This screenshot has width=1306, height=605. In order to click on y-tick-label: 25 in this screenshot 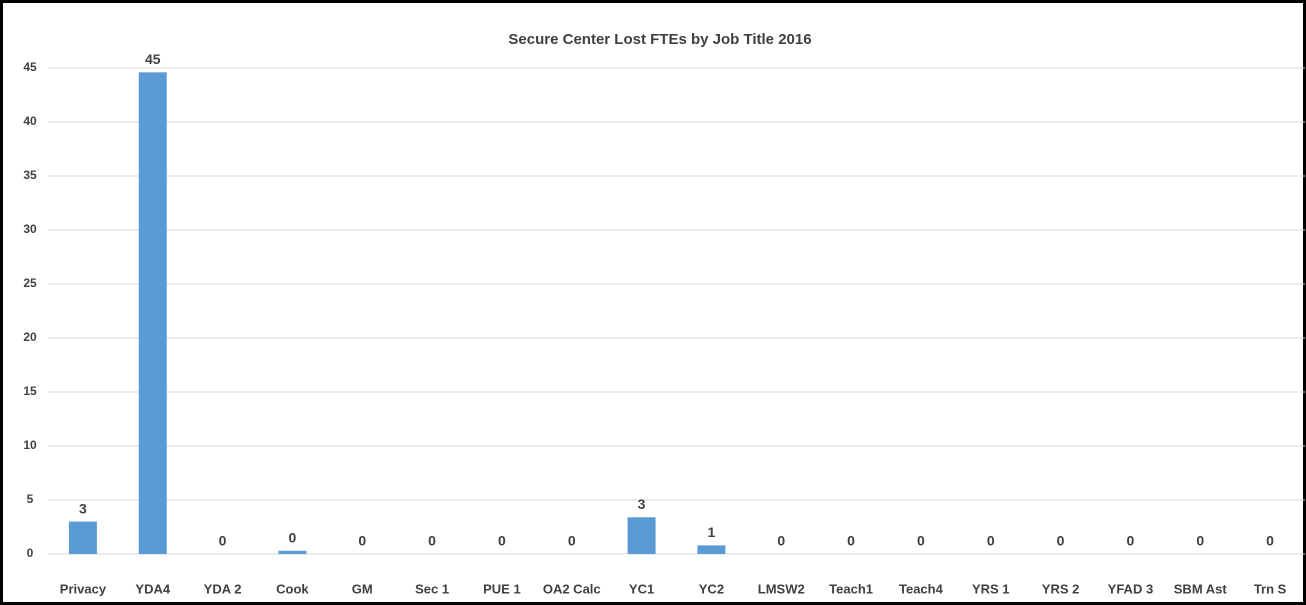, I will do `click(30, 283)`.